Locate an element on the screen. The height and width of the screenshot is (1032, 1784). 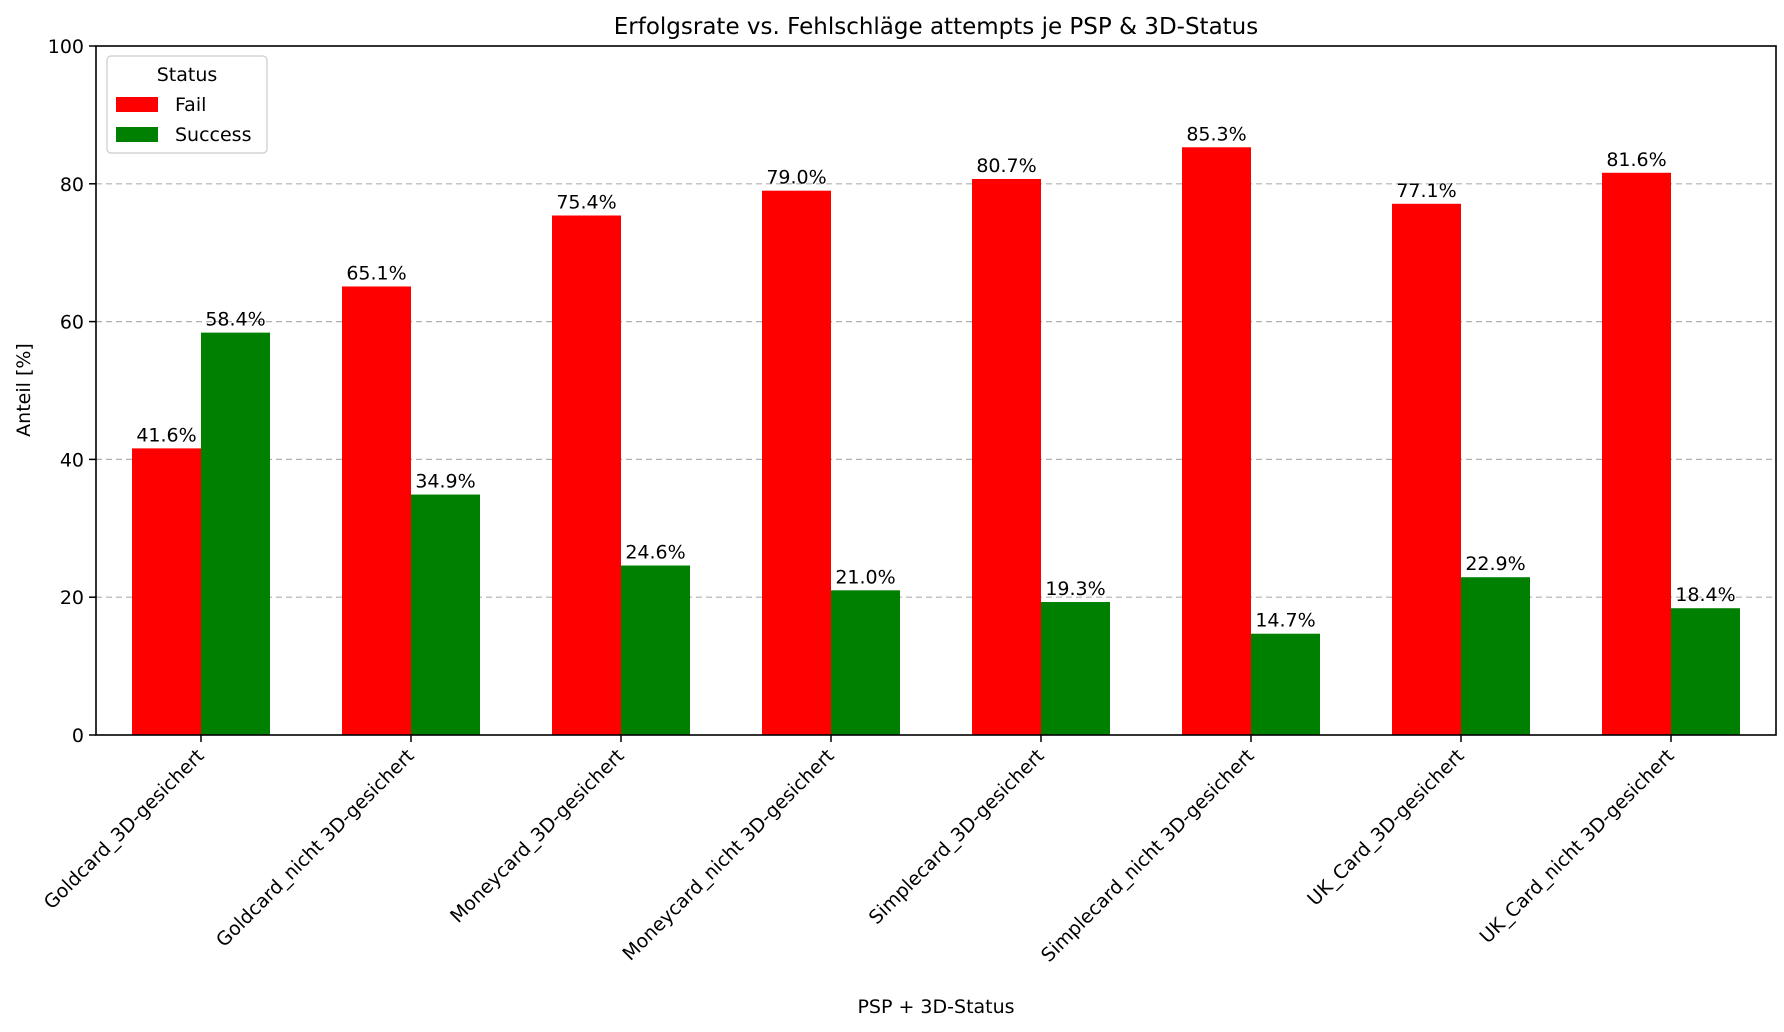
x-tick-label: Moneycard_nicht 3D-gesichert is located at coordinates (728, 855).